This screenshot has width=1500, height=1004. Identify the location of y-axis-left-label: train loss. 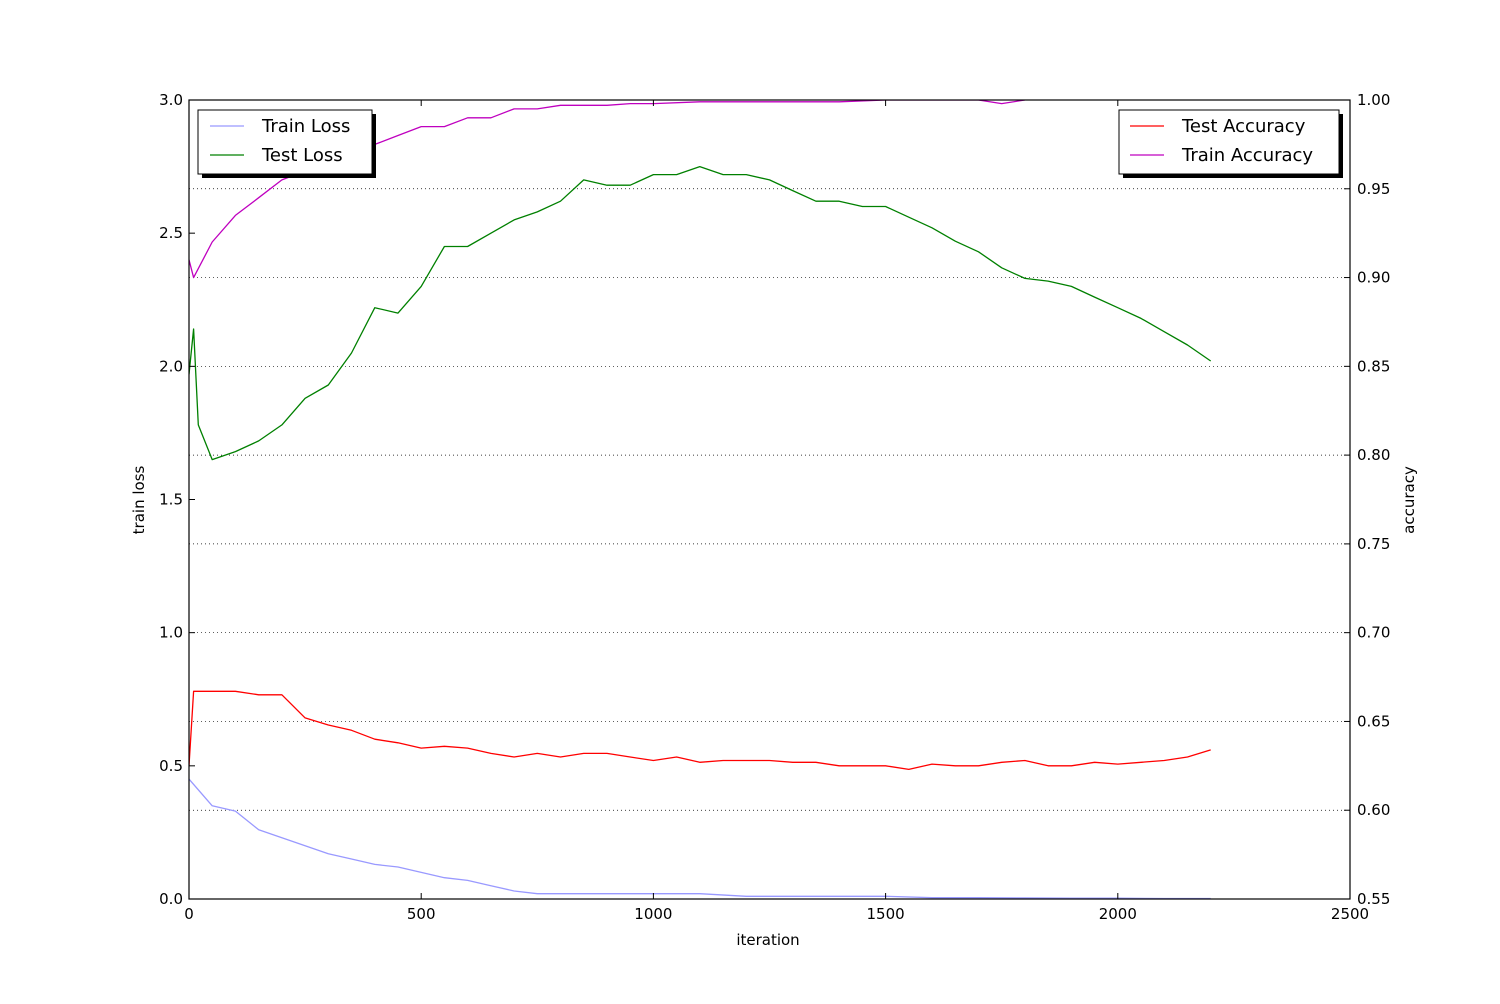
(139, 499).